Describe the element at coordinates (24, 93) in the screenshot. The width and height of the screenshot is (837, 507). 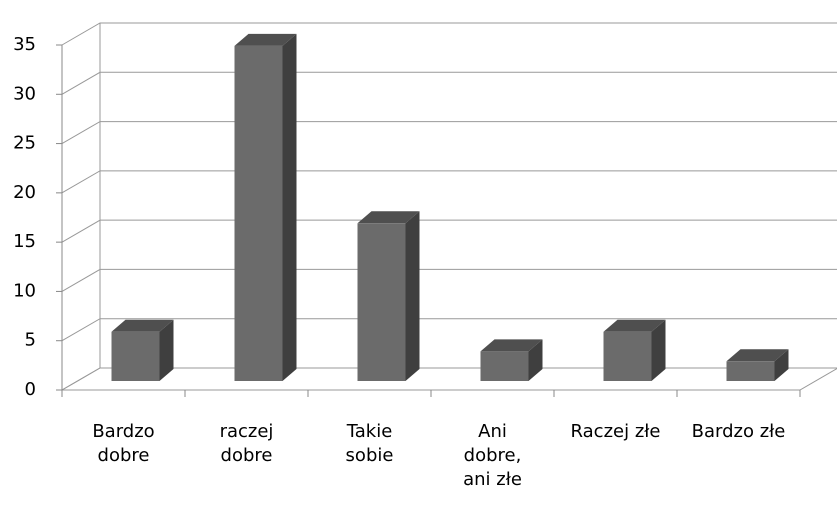
I see `y-tick-label: 30` at that location.